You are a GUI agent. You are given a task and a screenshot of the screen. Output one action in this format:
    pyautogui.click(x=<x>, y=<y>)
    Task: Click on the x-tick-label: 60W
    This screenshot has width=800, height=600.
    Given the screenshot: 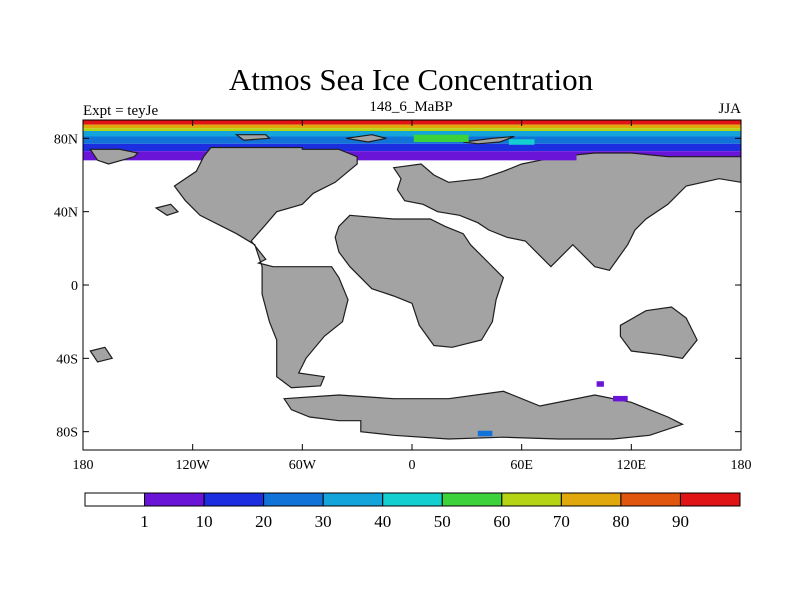 What is the action you would take?
    pyautogui.click(x=303, y=465)
    